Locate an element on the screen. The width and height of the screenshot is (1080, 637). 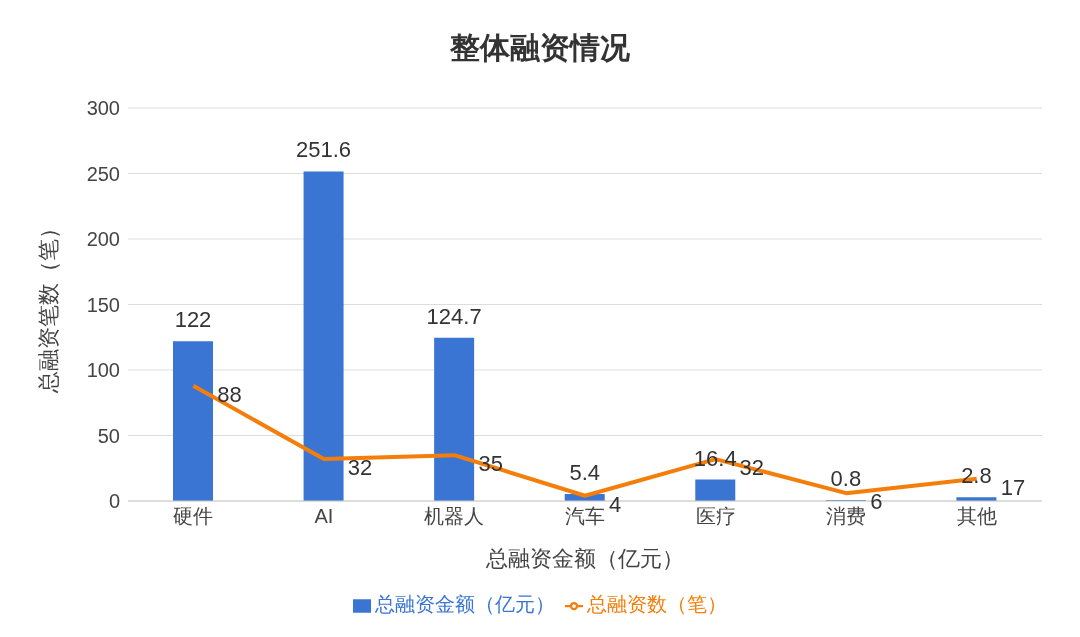
x-tick-label: 消费 is located at coordinates (846, 516).